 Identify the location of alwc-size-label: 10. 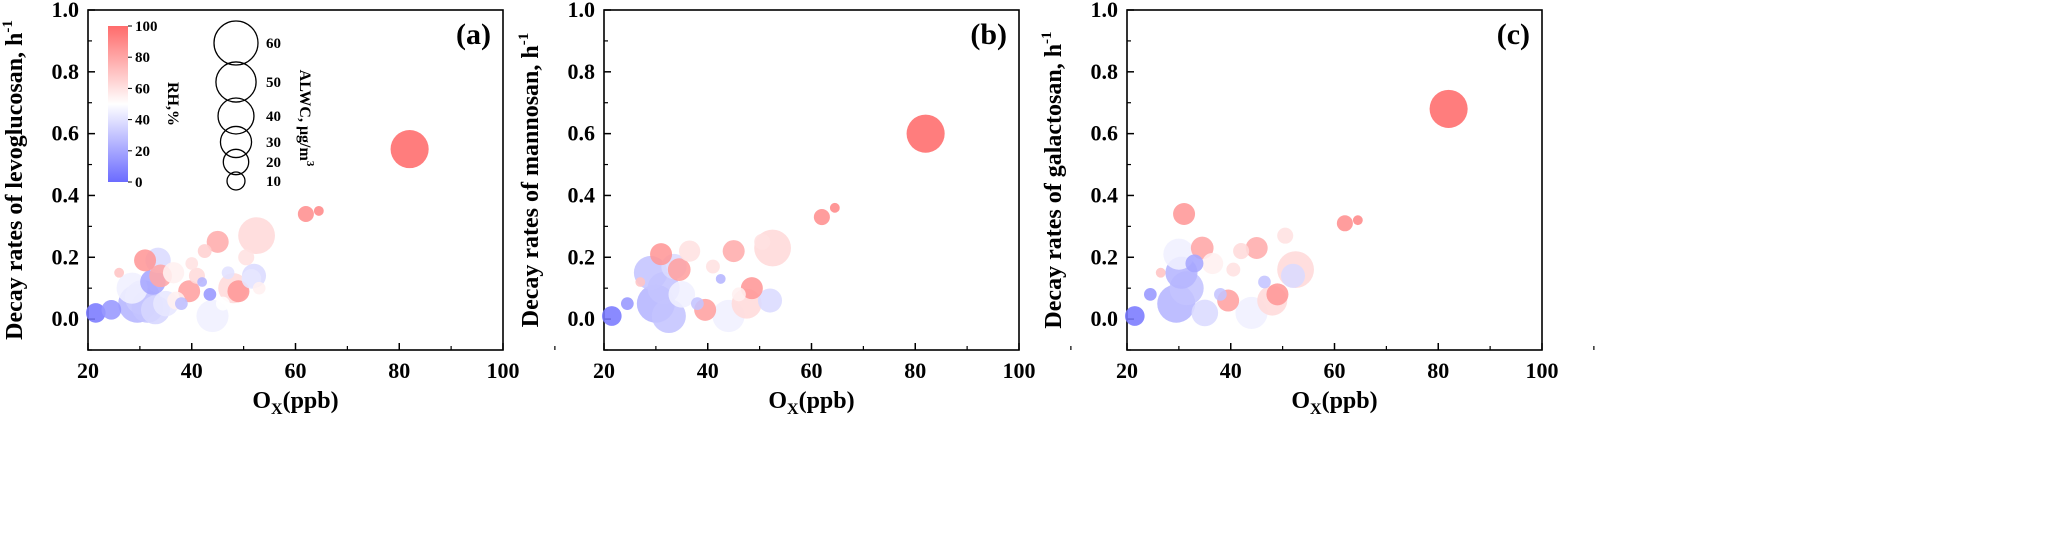
(273, 182).